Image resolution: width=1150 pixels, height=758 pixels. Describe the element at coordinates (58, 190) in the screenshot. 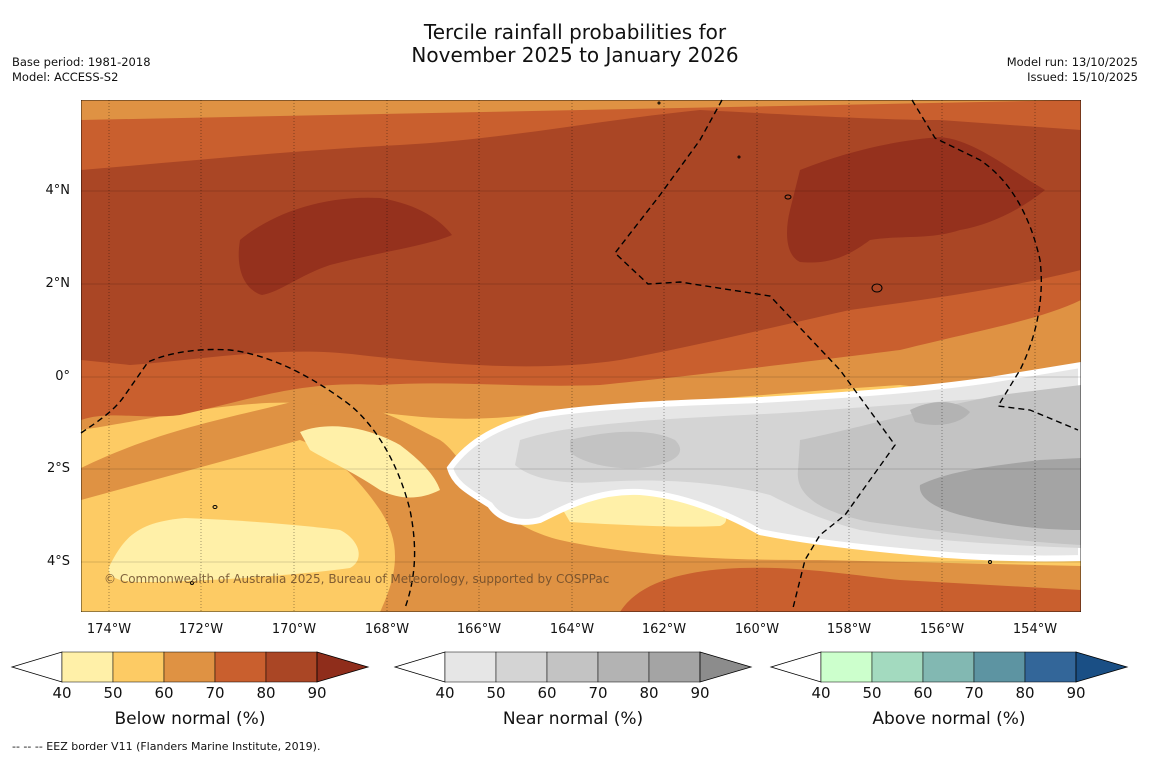

I see `lat-label-4n: 4°N` at that location.